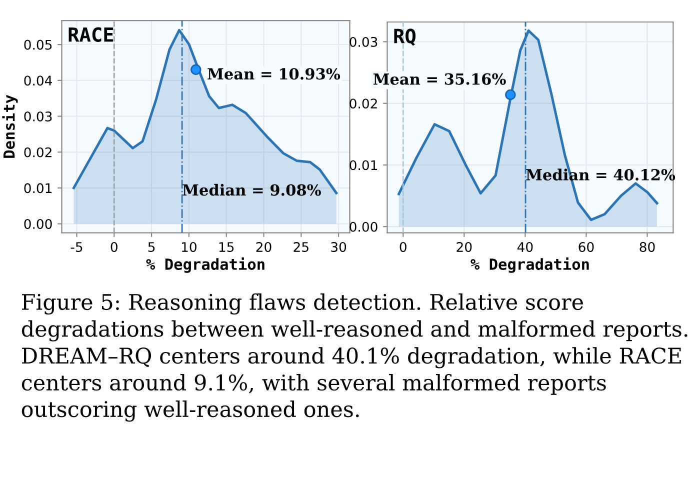  I want to click on series-label: Mean = 35.16%, so click(439, 79).